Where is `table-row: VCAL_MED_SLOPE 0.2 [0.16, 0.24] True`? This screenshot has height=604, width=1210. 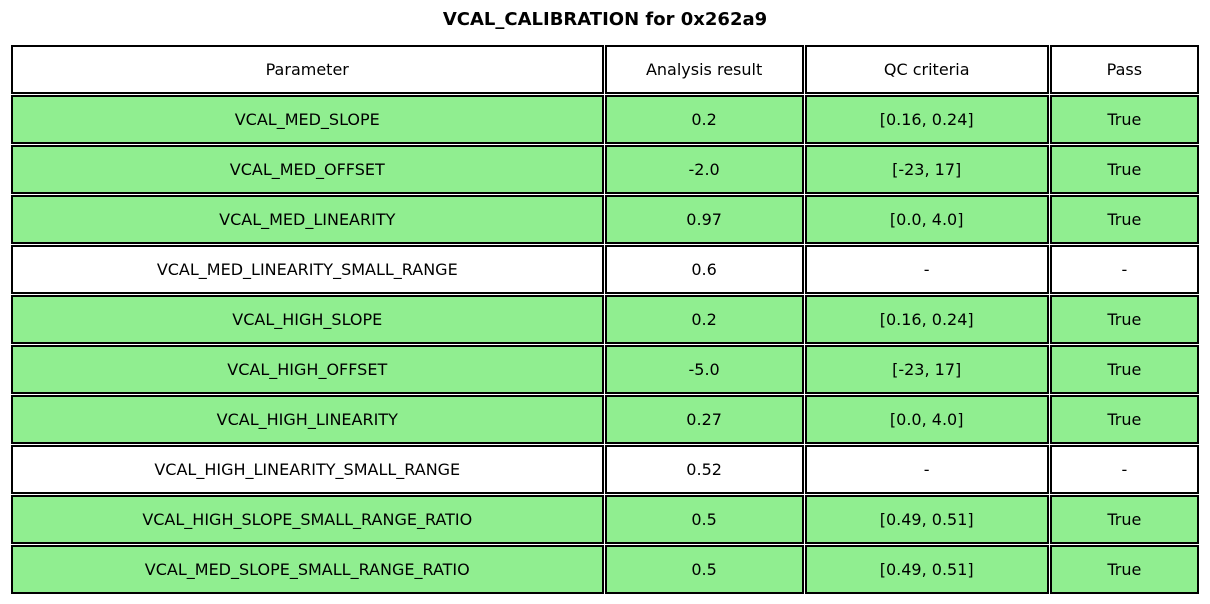
table-row: VCAL_MED_SLOPE 0.2 [0.16, 0.24] True is located at coordinates (605, 119).